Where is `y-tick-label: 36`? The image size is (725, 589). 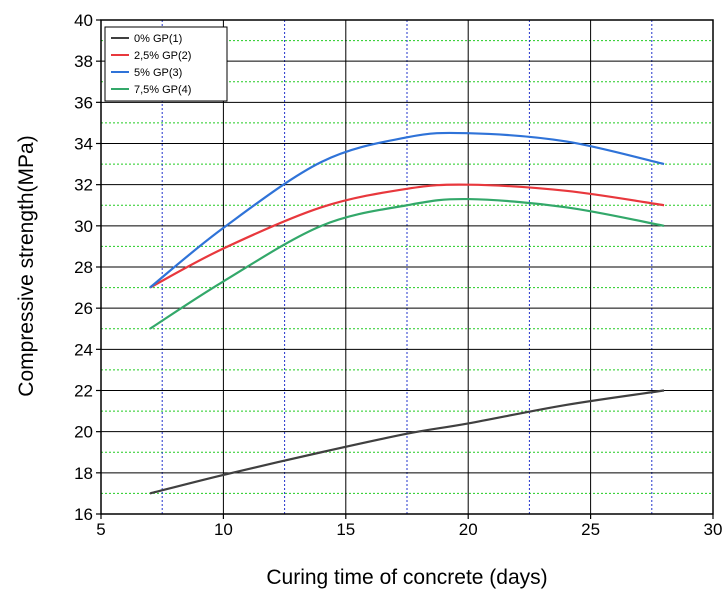
y-tick-label: 36 is located at coordinates (83, 102).